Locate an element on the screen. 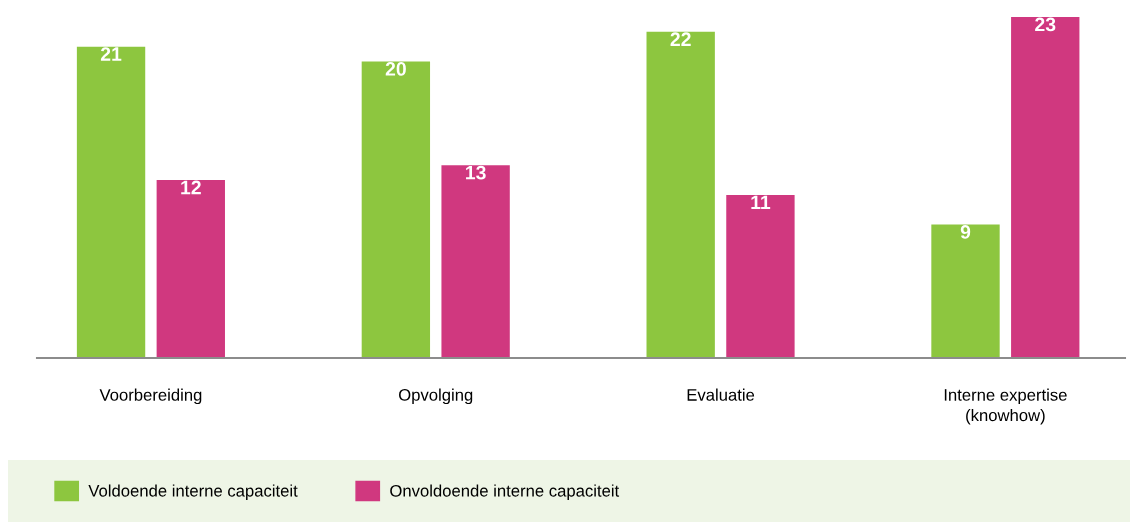 This screenshot has width=1132, height=524. legend-label: Voldoende interne capaciteit is located at coordinates (193, 492).